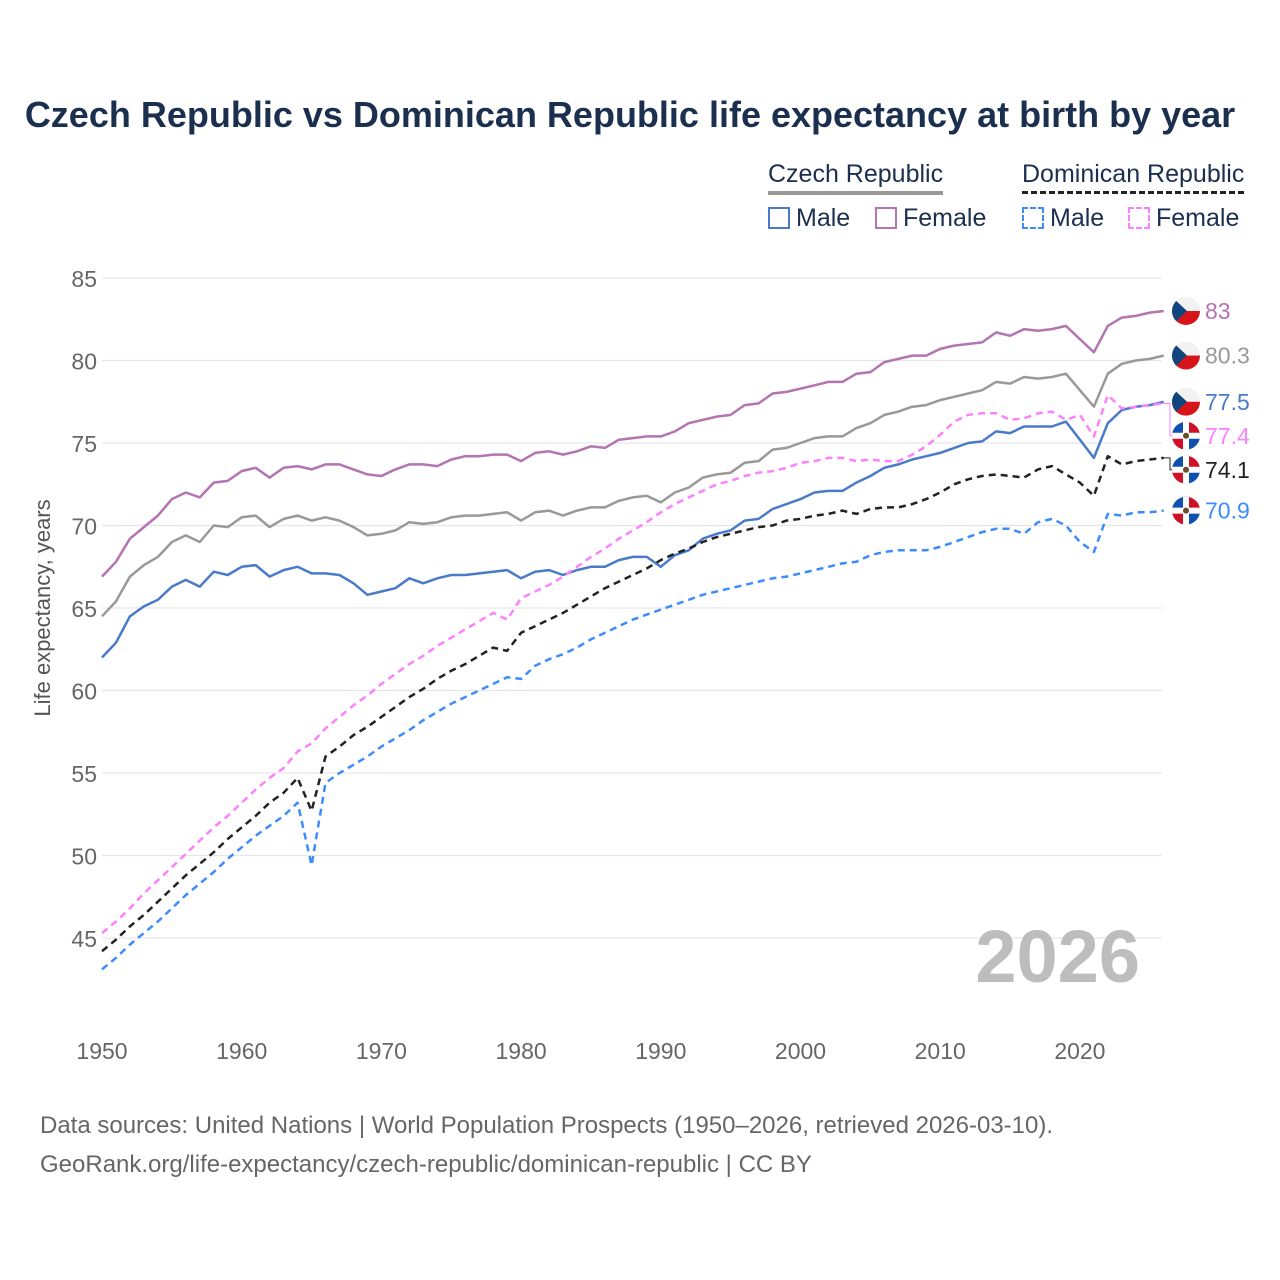 This screenshot has height=1280, width=1280. I want to click on x-tick-label: 1980, so click(521, 1051).